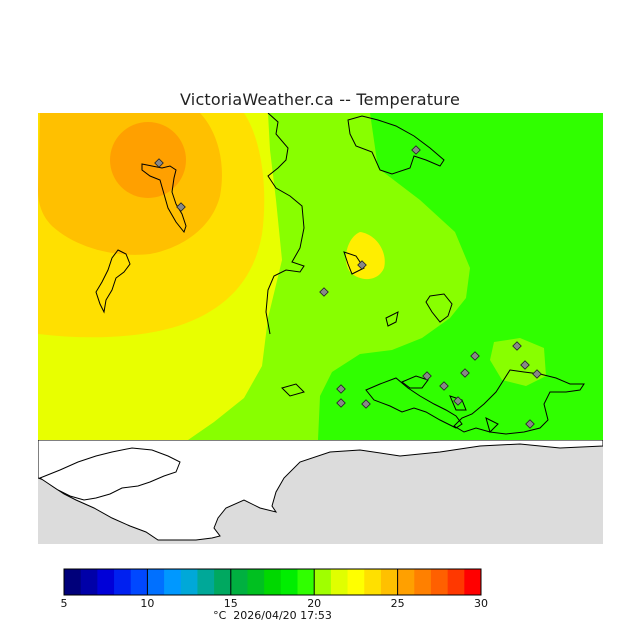  Describe the element at coordinates (109, 474) in the screenshot. I see `land-south-peninsula` at that location.